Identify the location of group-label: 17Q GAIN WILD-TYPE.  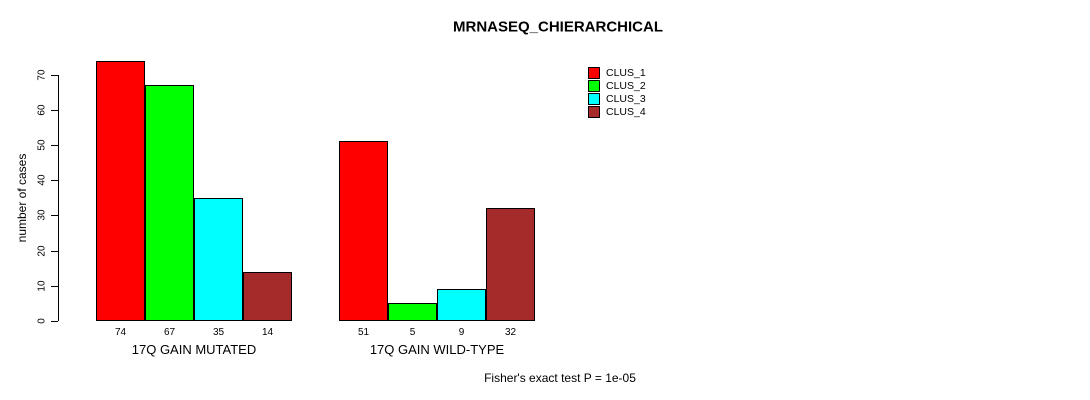
(437, 349).